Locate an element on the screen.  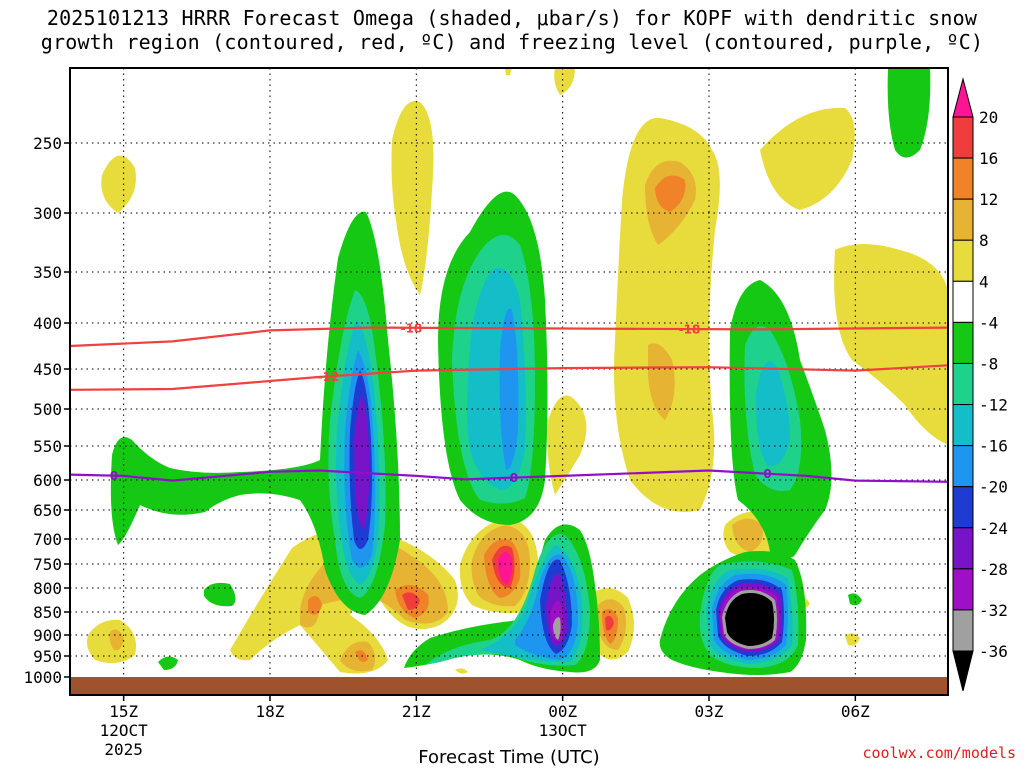
y-tick-label: 950 is located at coordinates (47, 656).